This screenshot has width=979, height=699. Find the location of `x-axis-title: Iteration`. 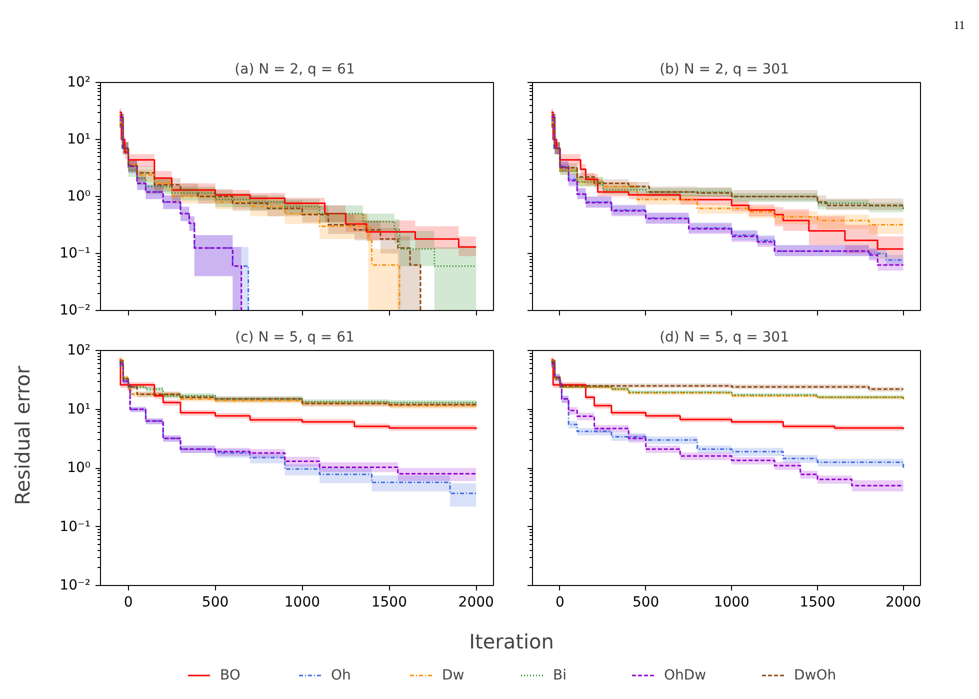

x-axis-title: Iteration is located at coordinates (511, 642).